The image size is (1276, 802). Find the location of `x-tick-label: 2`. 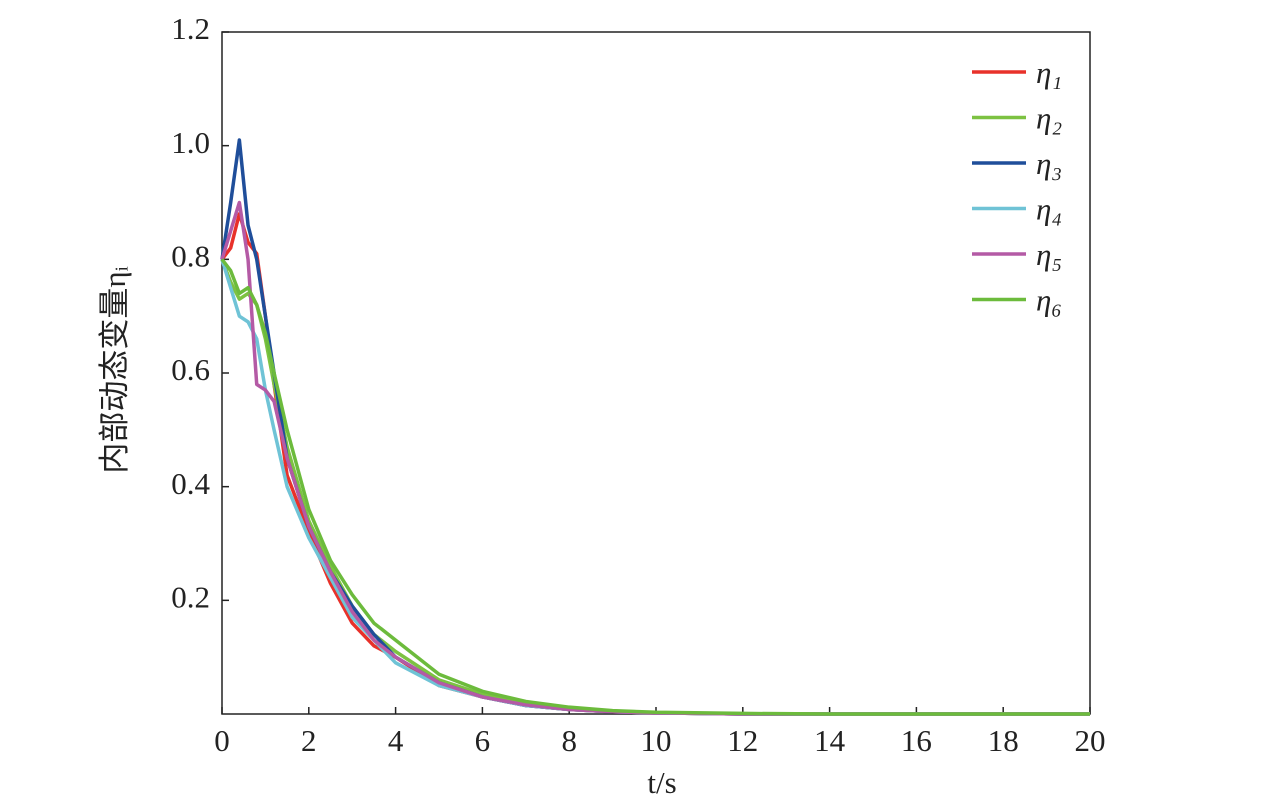

x-tick-label: 2 is located at coordinates (309, 740).